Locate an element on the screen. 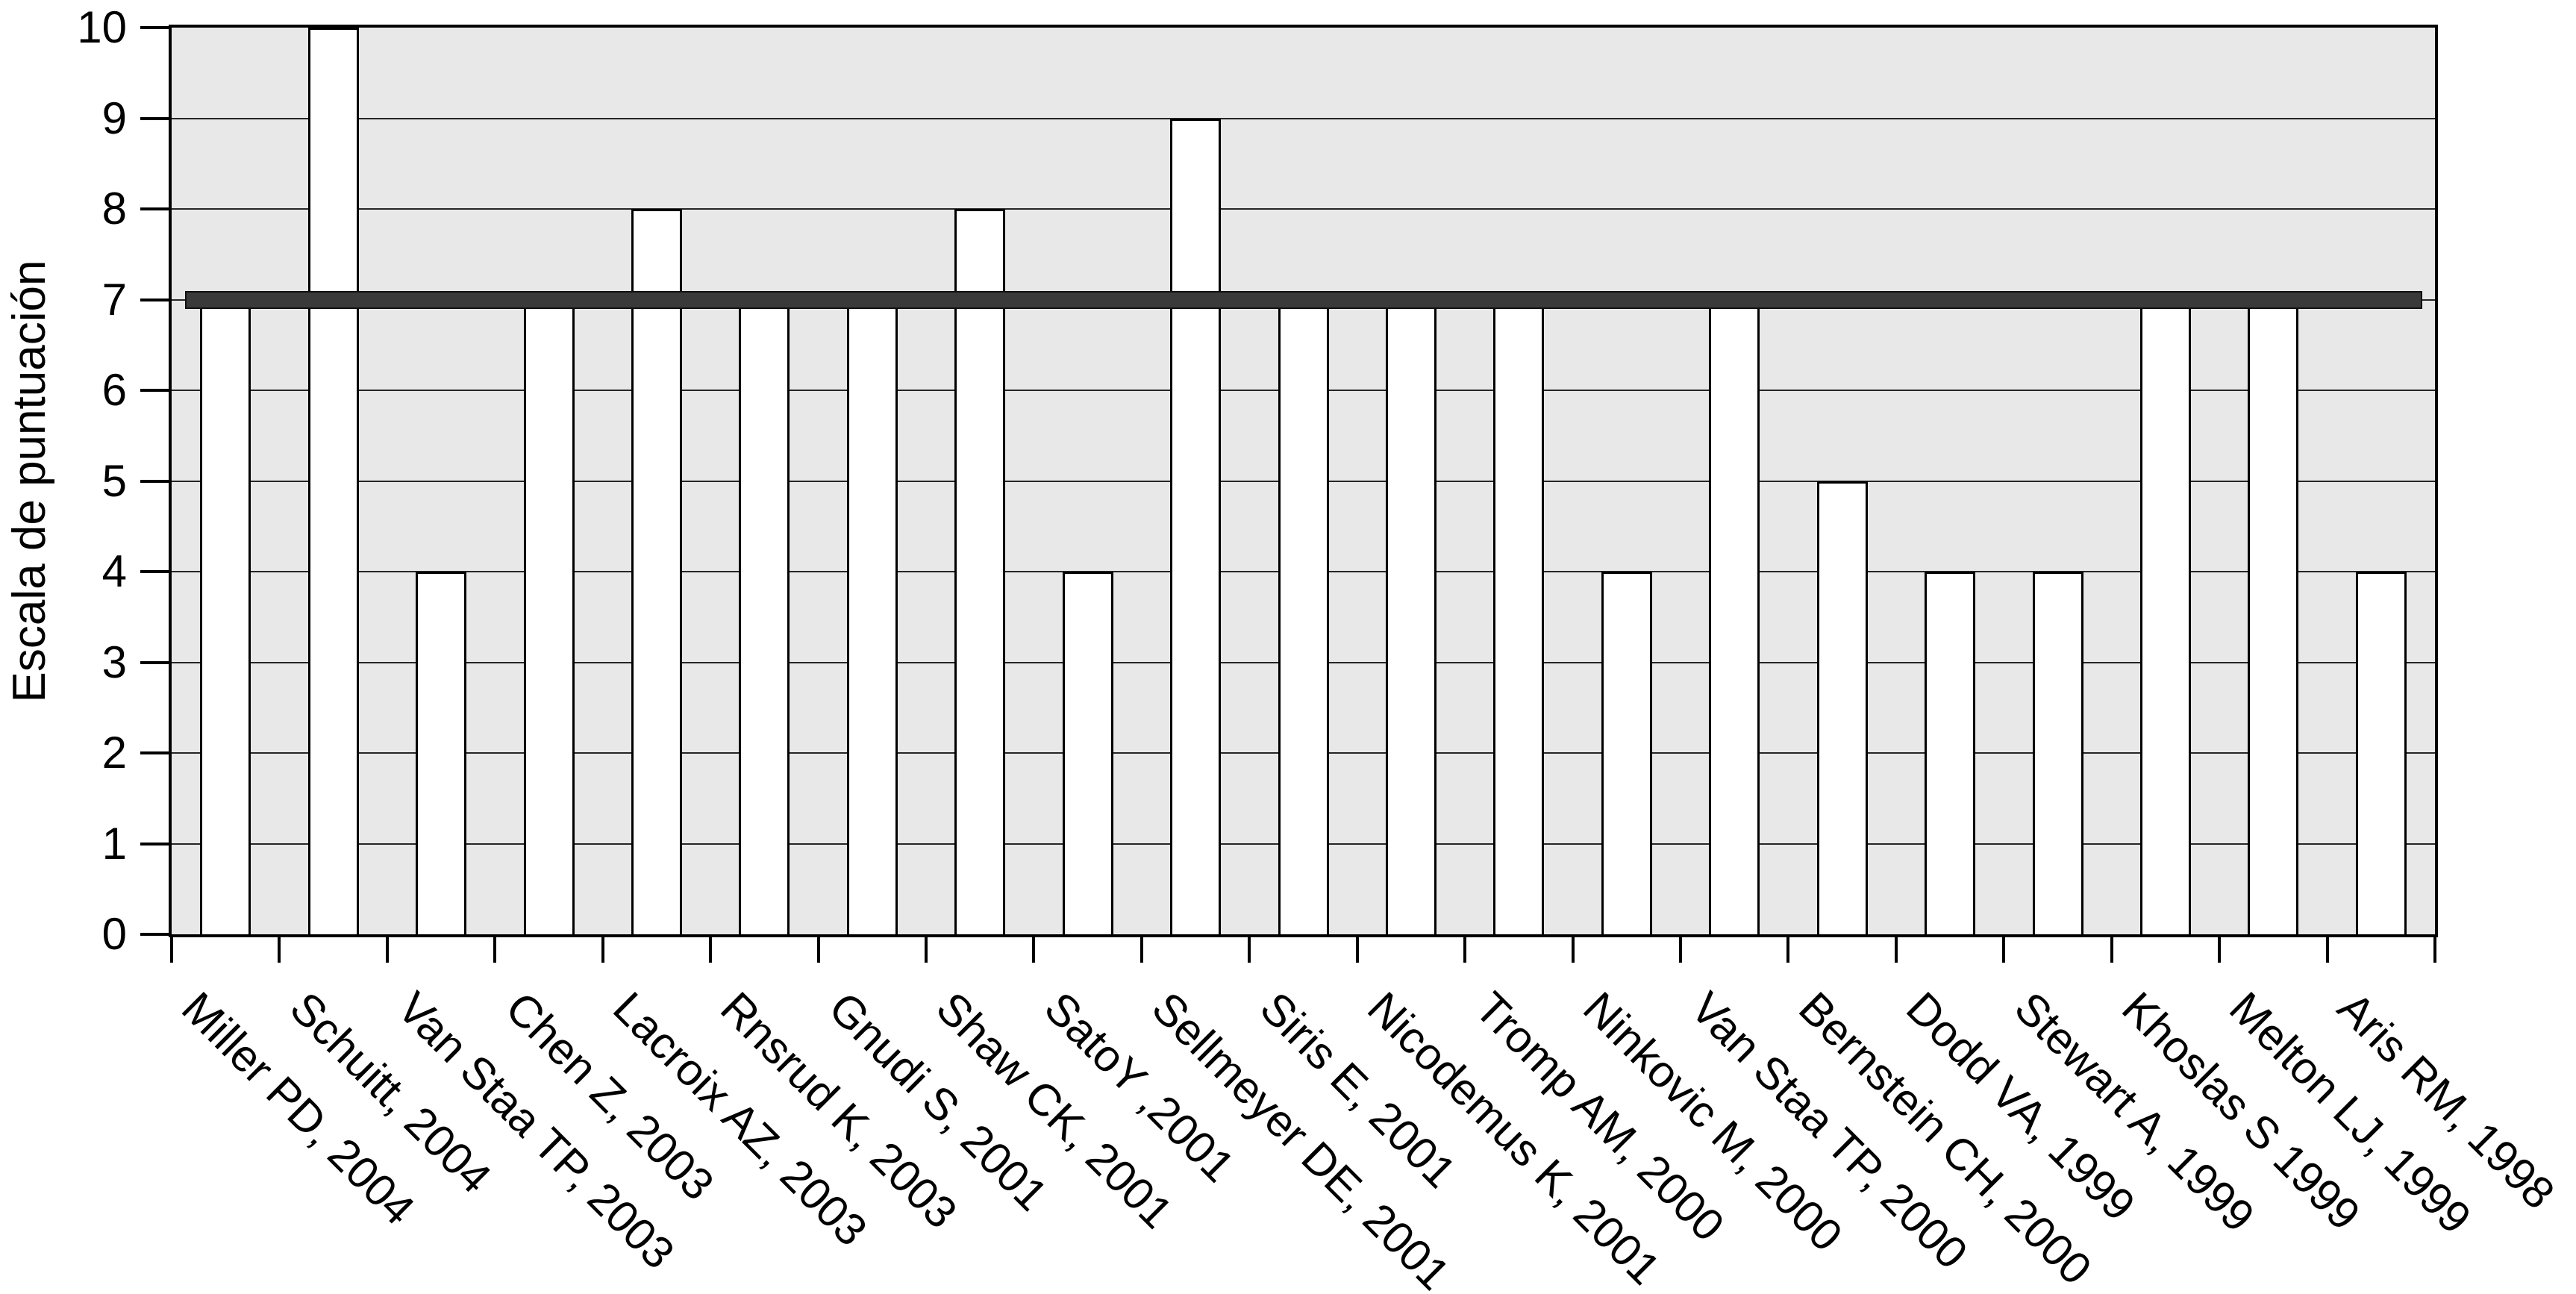 Image resolution: width=2576 pixels, height=1294 pixels. y-axis-tick-label: 0 is located at coordinates (114, 934).